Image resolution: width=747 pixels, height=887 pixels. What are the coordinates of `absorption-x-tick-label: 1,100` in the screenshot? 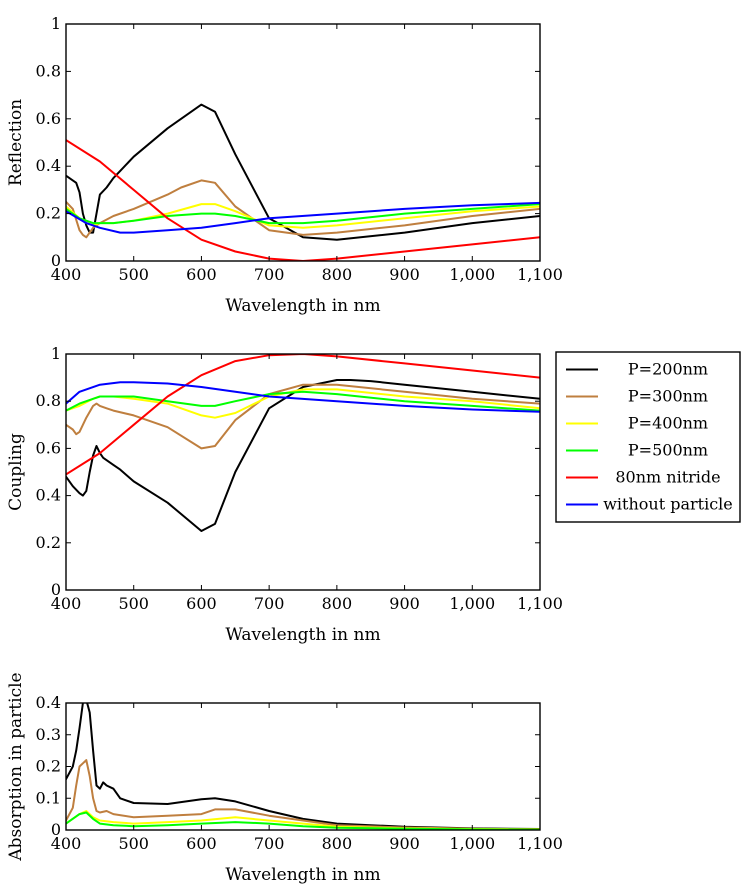 It's located at (540, 843).